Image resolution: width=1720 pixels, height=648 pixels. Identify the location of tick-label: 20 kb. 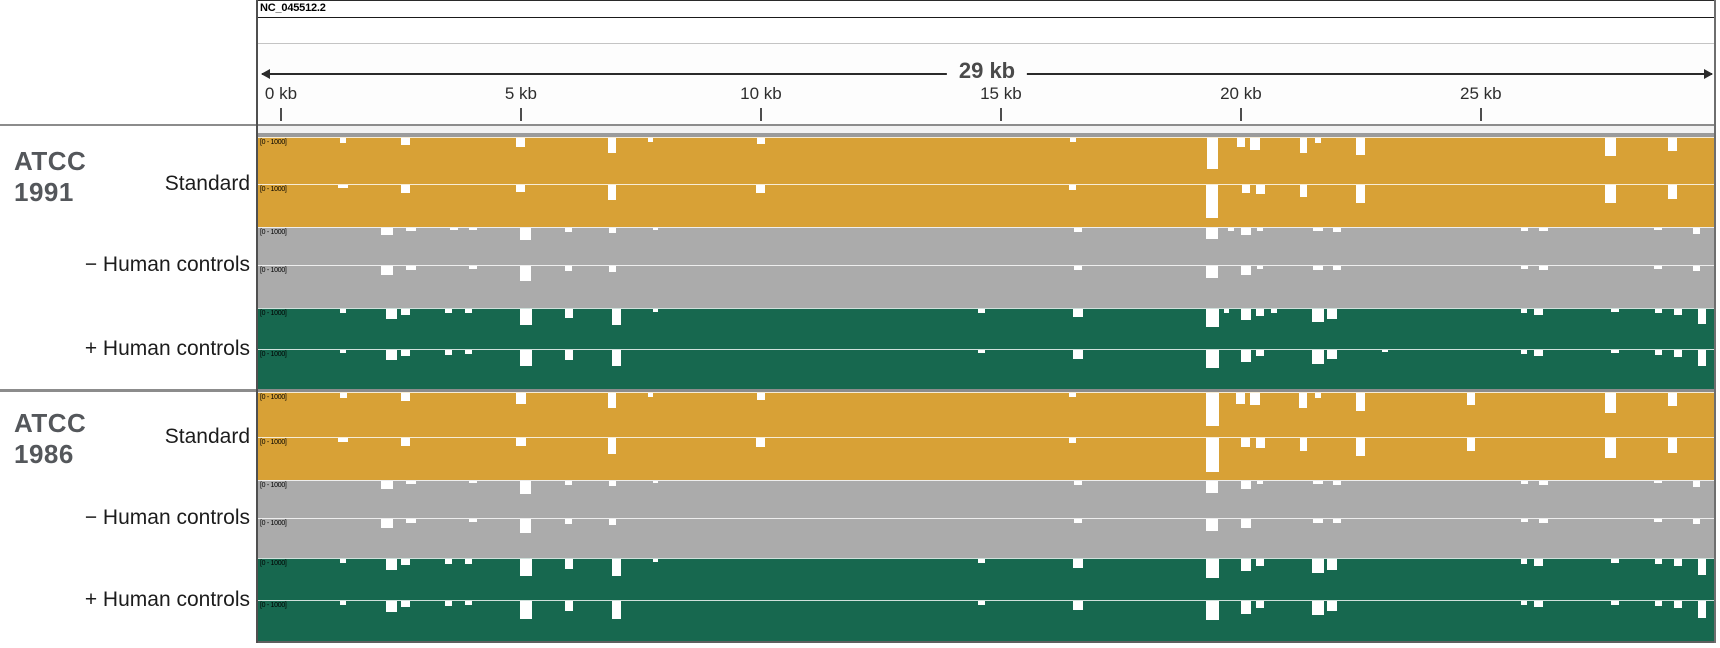
(1241, 93).